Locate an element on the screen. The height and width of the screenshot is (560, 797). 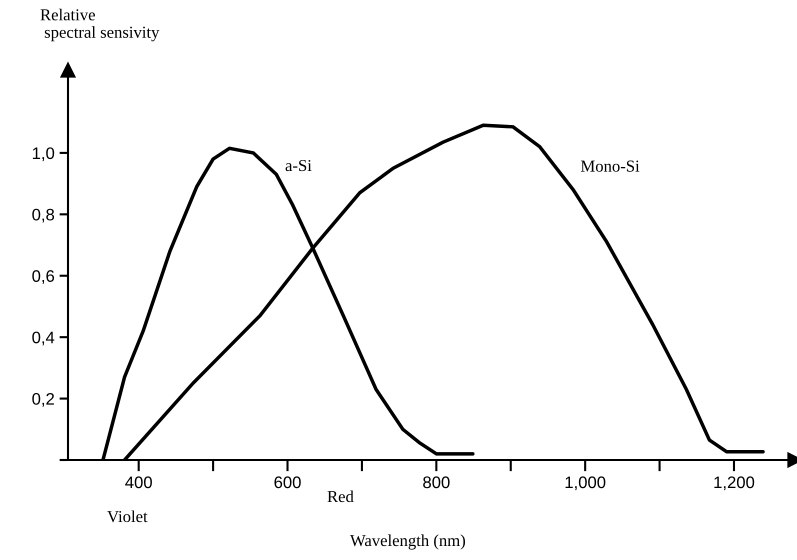
y-tick-label: 0,4 is located at coordinates (43, 339).